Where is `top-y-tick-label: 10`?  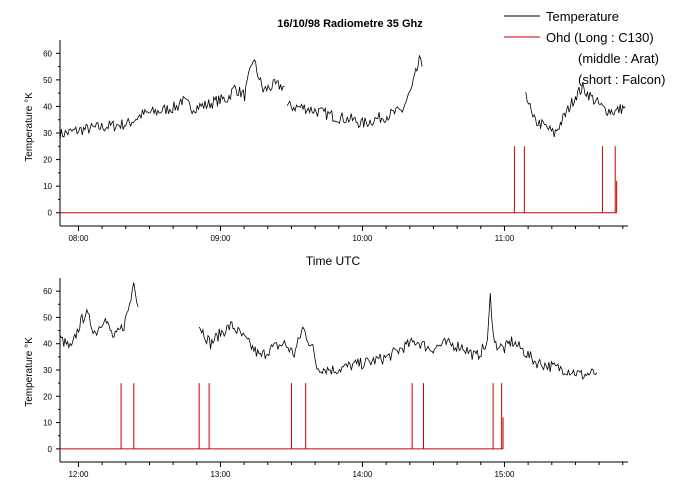
top-y-tick-label: 10 is located at coordinates (47, 186).